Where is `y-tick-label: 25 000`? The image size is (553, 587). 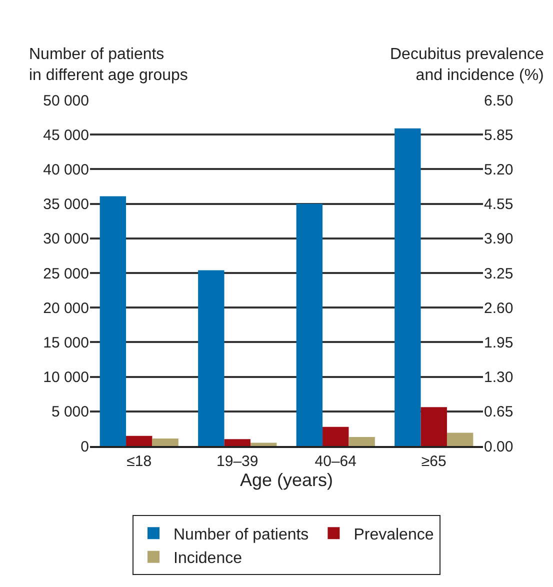 y-tick-label: 25 000 is located at coordinates (66, 273).